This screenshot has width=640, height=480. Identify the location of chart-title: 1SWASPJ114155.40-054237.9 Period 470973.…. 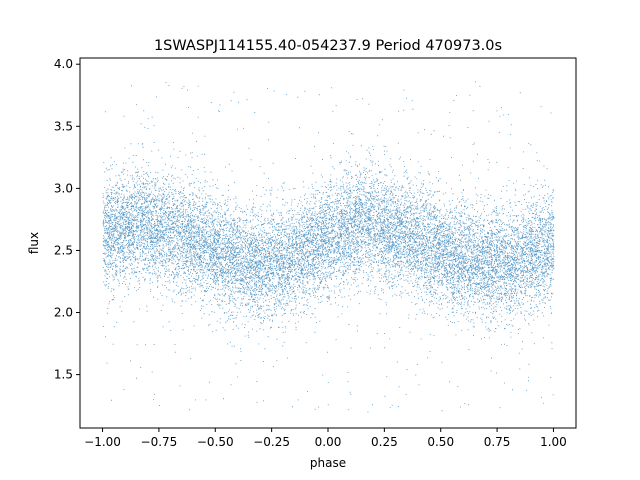
(328, 46).